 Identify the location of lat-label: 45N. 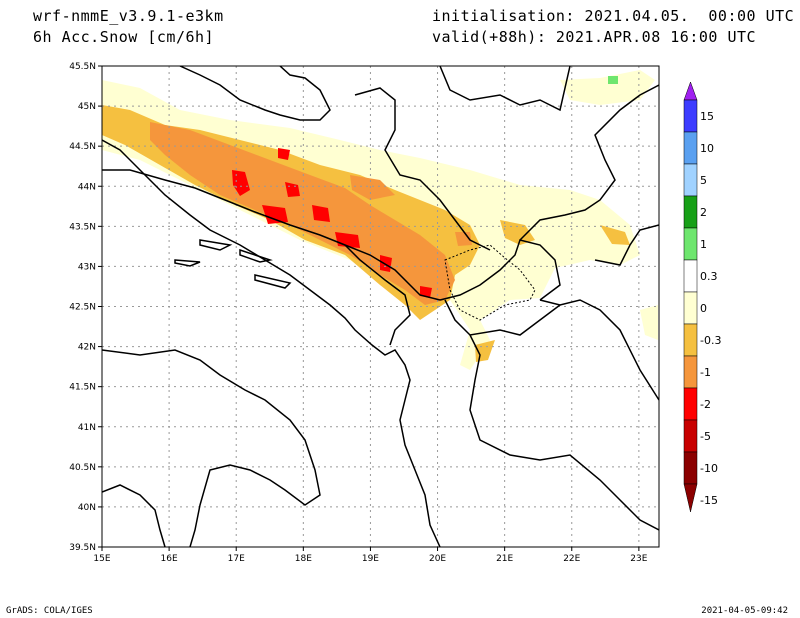
(87, 107).